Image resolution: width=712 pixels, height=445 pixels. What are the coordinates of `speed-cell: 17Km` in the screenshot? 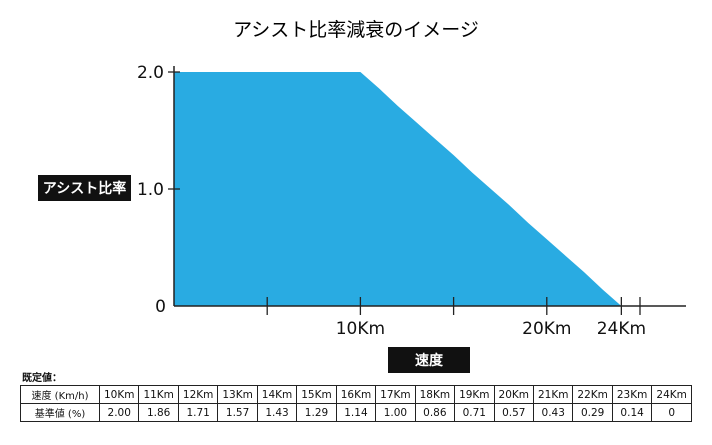 It's located at (395, 394).